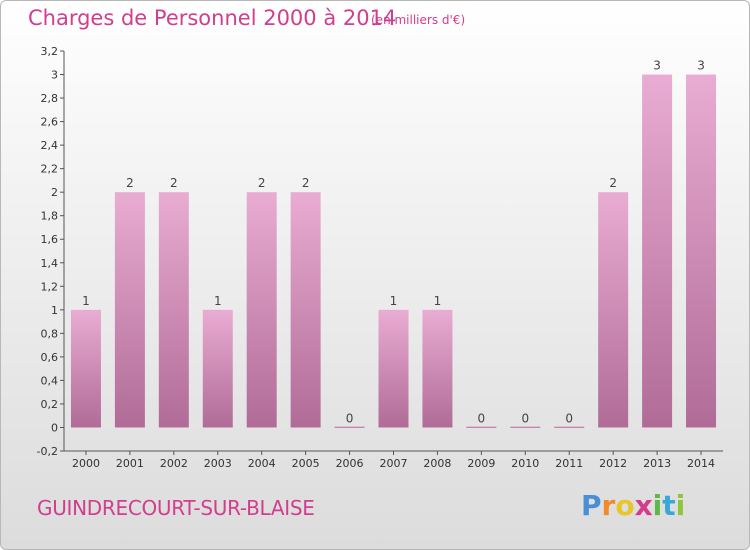 The image size is (750, 550). I want to click on y-tick-label: 0, so click(54, 427).